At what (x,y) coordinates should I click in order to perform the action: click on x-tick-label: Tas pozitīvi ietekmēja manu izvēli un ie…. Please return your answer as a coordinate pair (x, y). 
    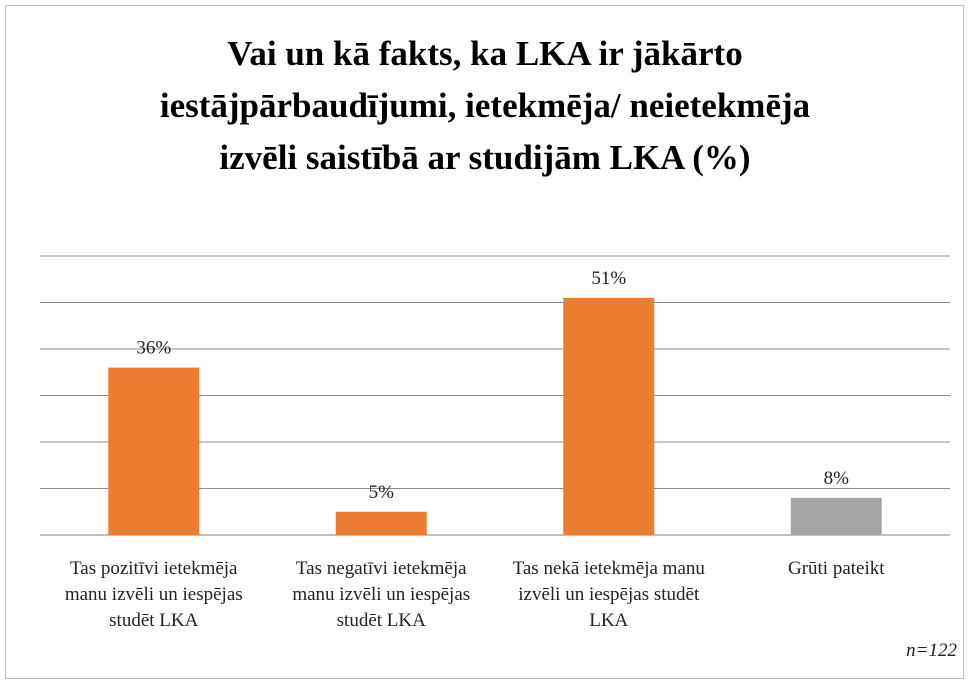
    Looking at the image, I should click on (153, 594).